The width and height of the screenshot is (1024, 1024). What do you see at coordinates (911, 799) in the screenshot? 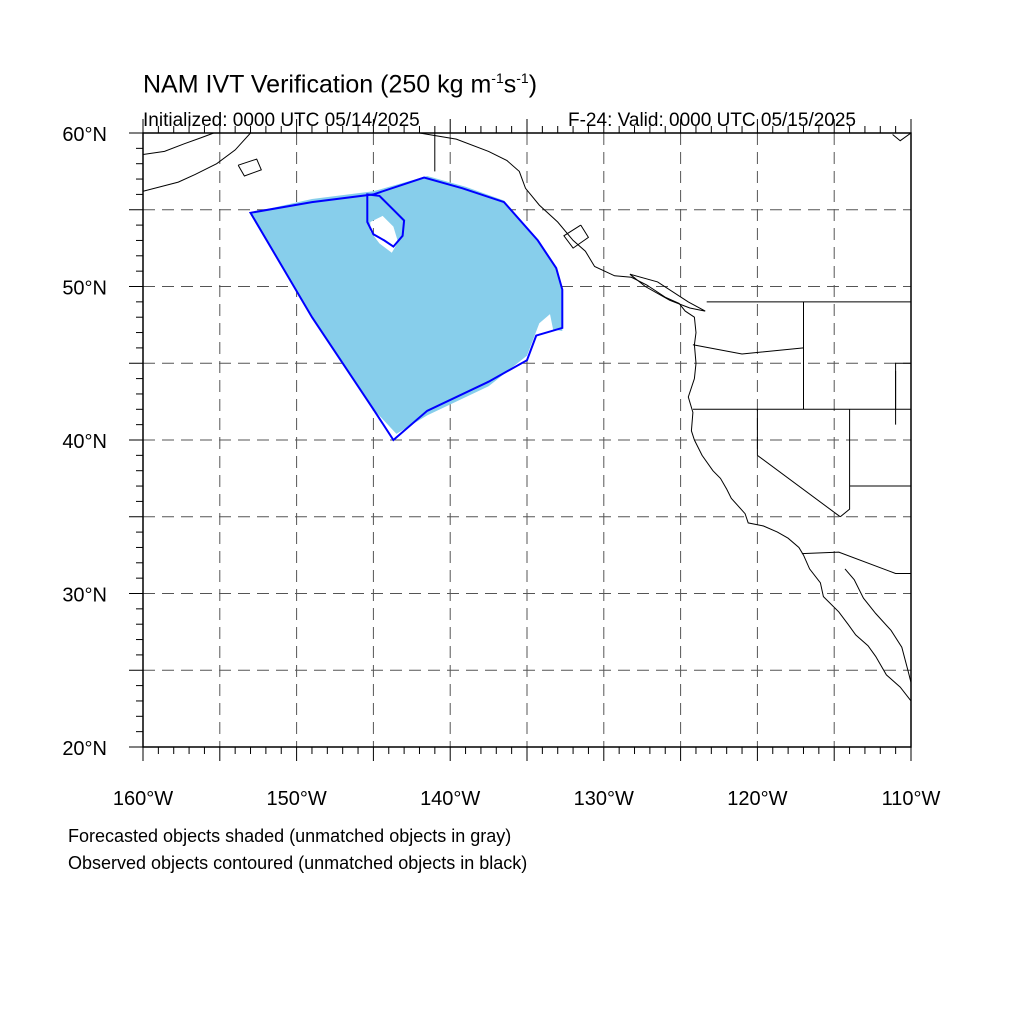
I see `lon-label: 110°W` at bounding box center [911, 799].